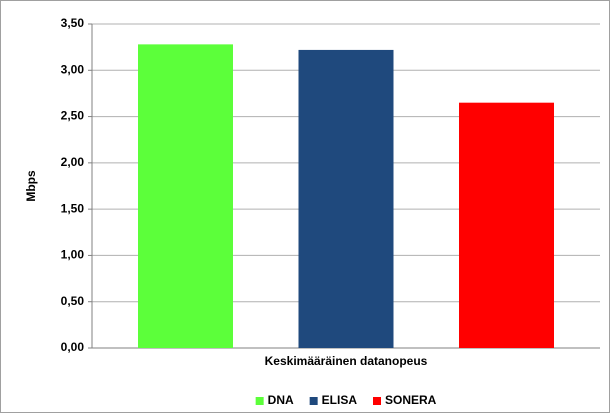  I want to click on y-tick-label: 0,50, so click(73, 301).